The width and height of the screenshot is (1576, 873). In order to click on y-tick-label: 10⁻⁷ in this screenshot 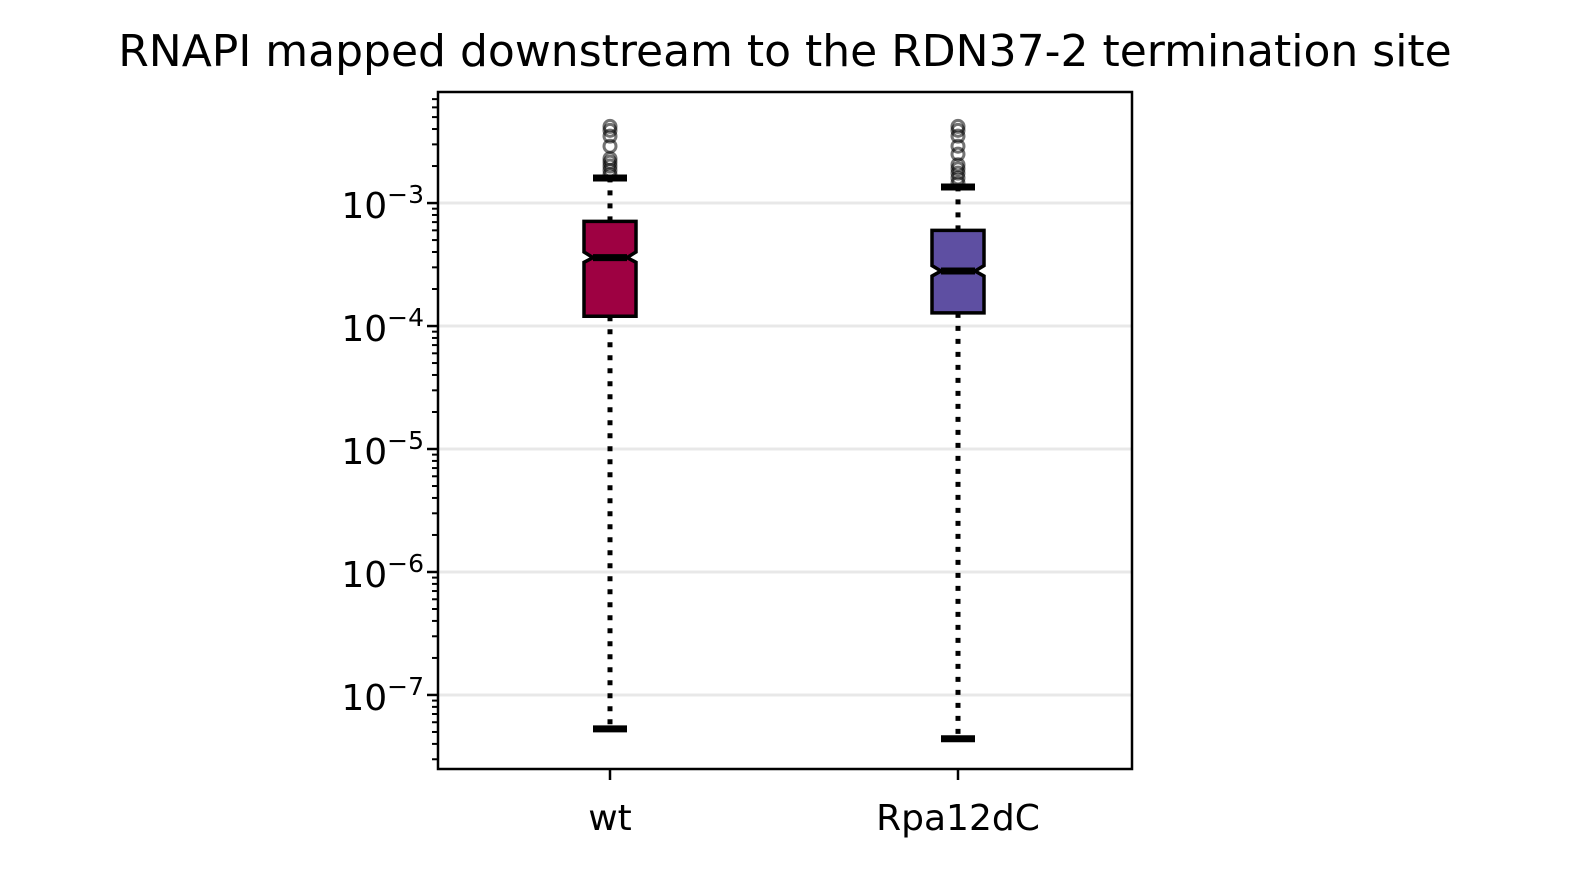, I will do `click(382, 695)`.